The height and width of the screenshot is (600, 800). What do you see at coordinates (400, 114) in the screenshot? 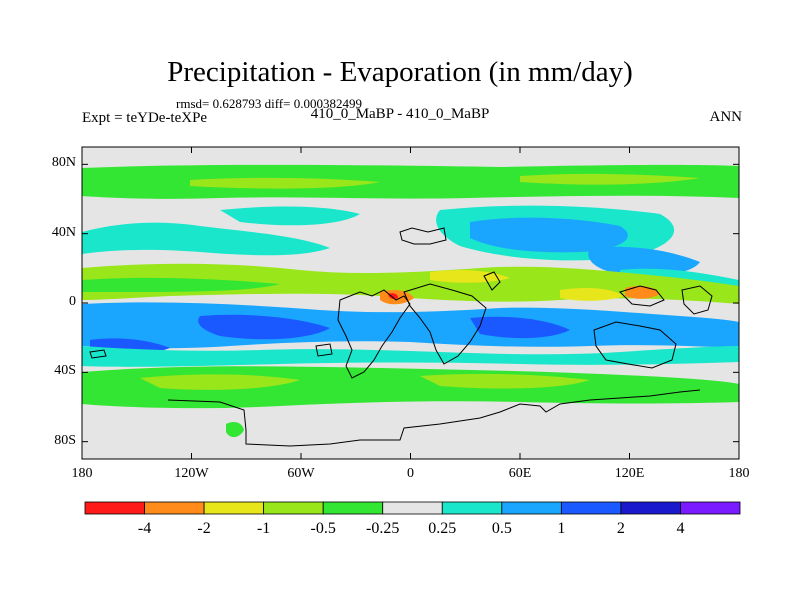
I see `case-label: 410_0_MaBP - 410_0_MaBP` at bounding box center [400, 114].